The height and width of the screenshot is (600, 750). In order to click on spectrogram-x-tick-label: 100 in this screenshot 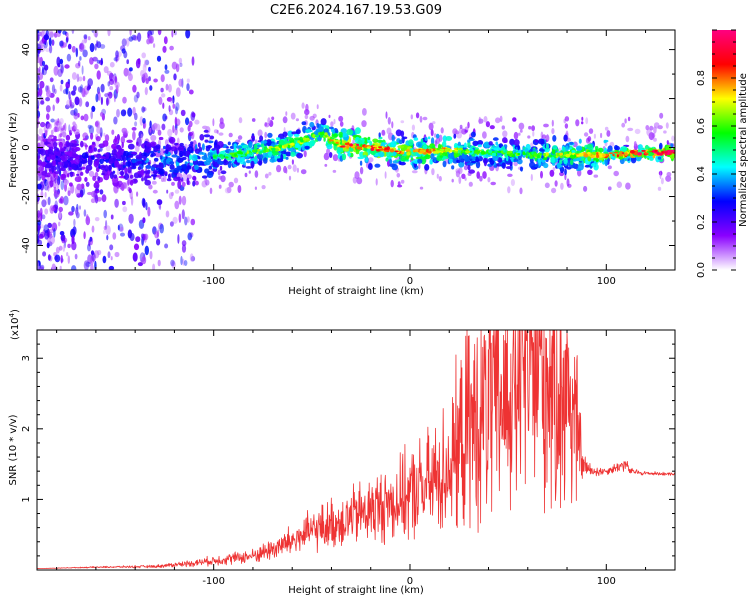, I will do `click(606, 281)`.